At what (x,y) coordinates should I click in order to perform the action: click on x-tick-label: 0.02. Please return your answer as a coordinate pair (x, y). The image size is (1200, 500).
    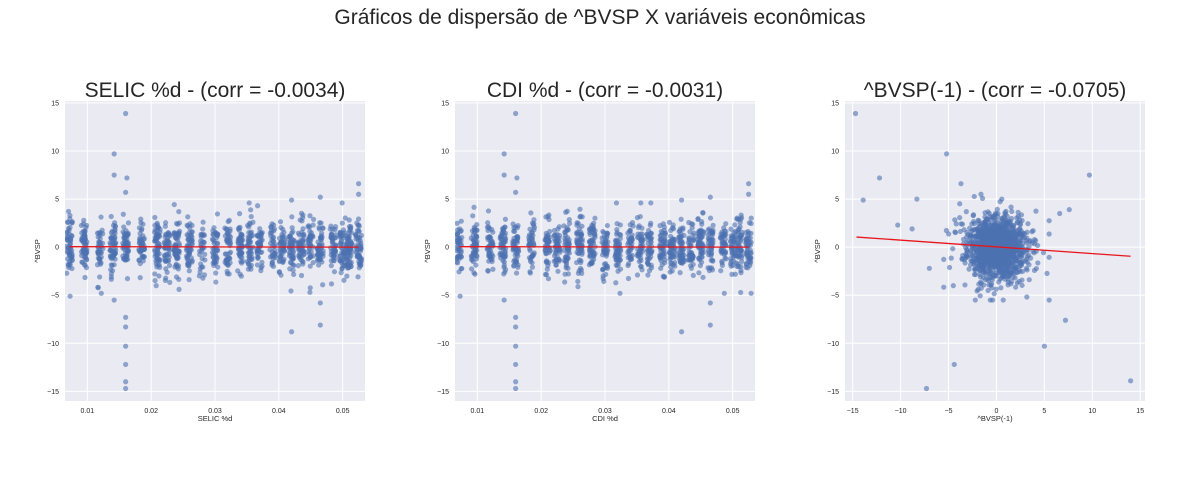
    Looking at the image, I should click on (151, 411).